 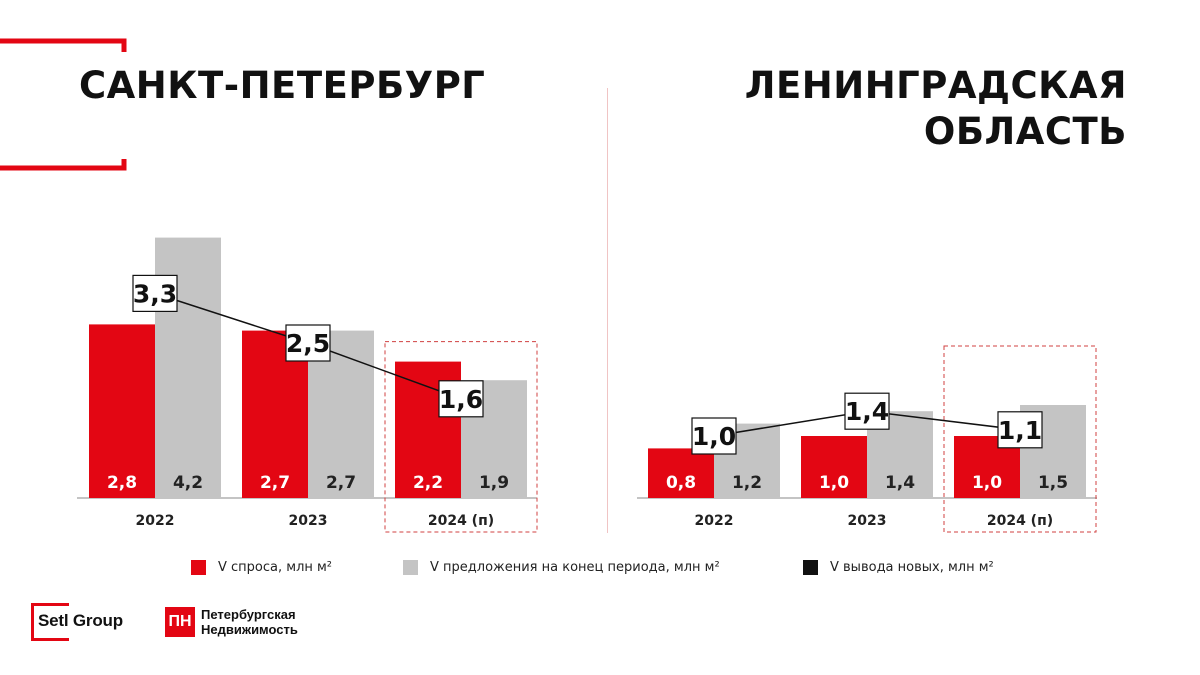 What do you see at coordinates (180, 622) in the screenshot?
I see `pn-logo-mark: ПН` at bounding box center [180, 622].